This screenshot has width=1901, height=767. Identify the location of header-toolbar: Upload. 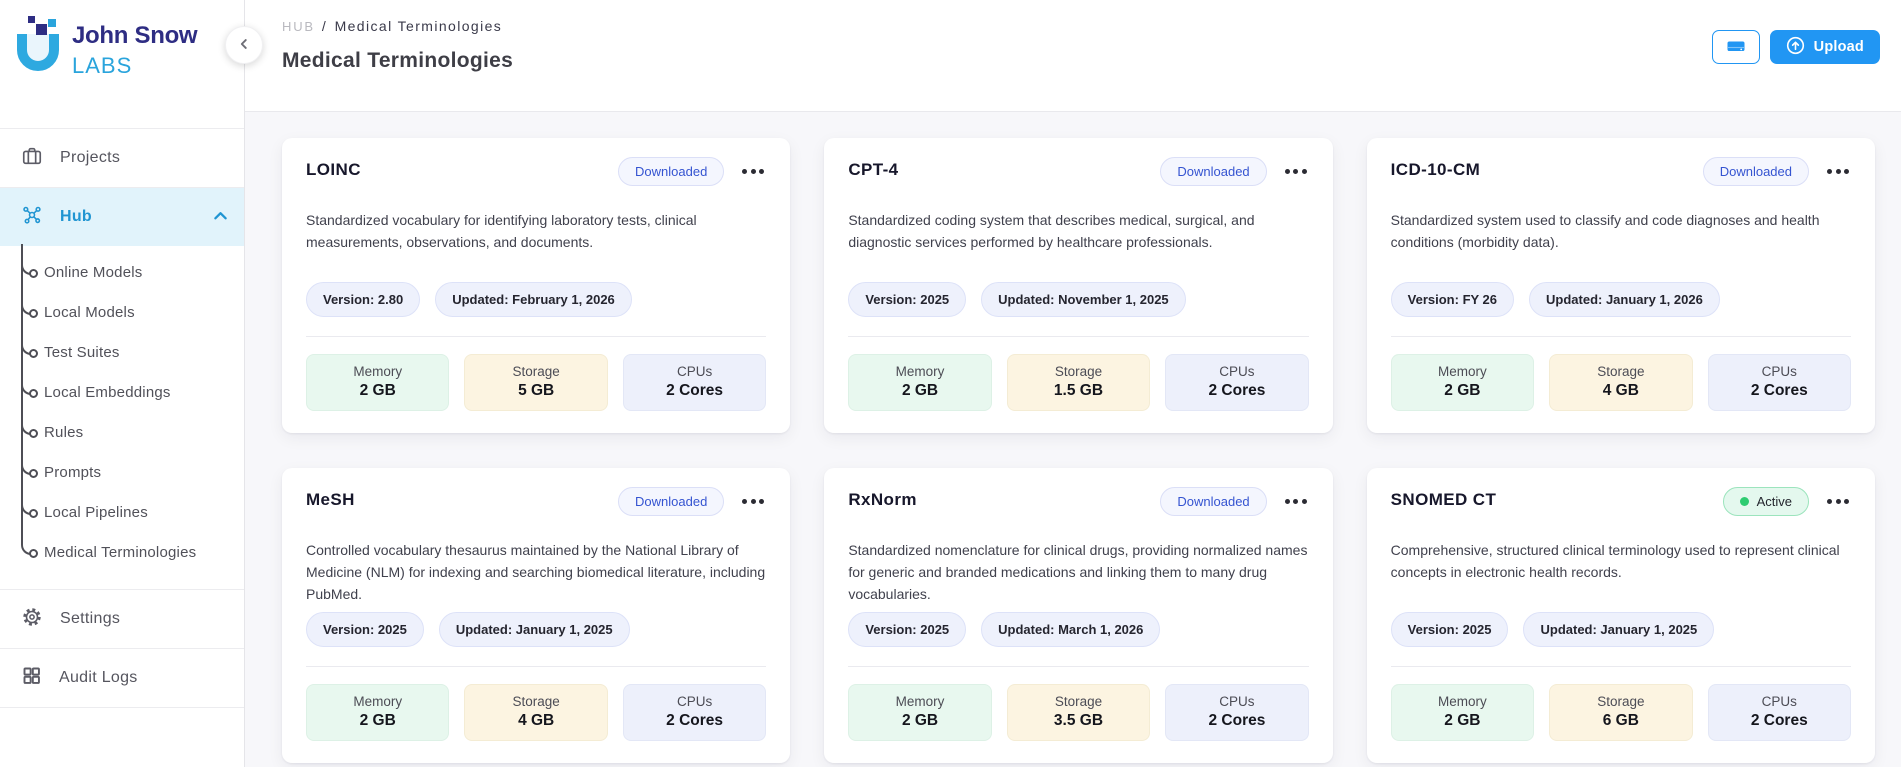
(1795, 70).